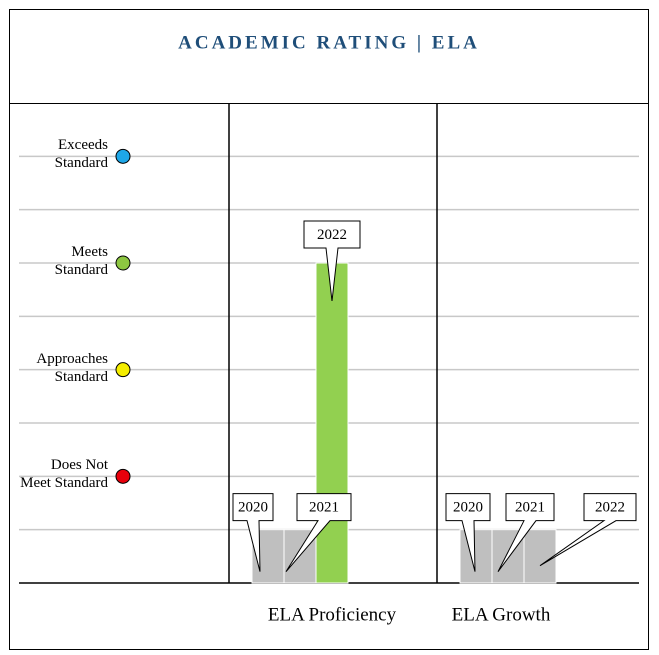 The height and width of the screenshot is (655, 659). What do you see at coordinates (332, 614) in the screenshot?
I see `x-category-label: ELA Proficiency` at bounding box center [332, 614].